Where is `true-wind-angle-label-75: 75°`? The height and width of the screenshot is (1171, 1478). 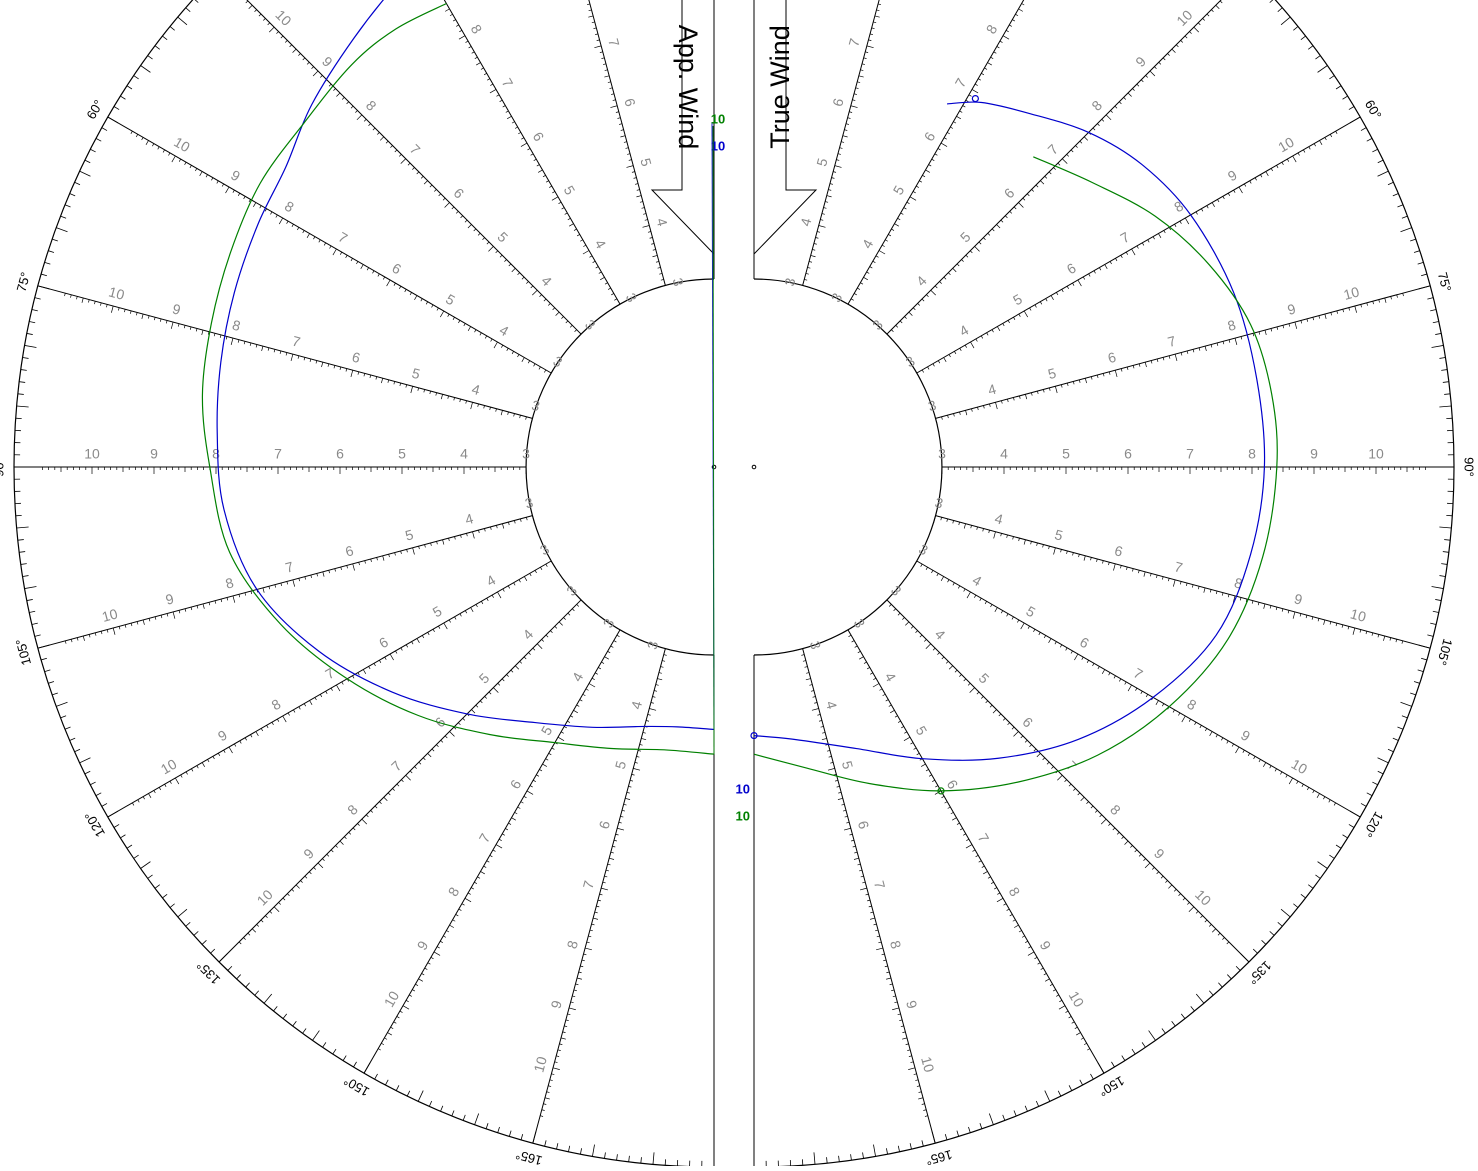 true-wind-angle-label-75: 75° is located at coordinates (1445, 281).